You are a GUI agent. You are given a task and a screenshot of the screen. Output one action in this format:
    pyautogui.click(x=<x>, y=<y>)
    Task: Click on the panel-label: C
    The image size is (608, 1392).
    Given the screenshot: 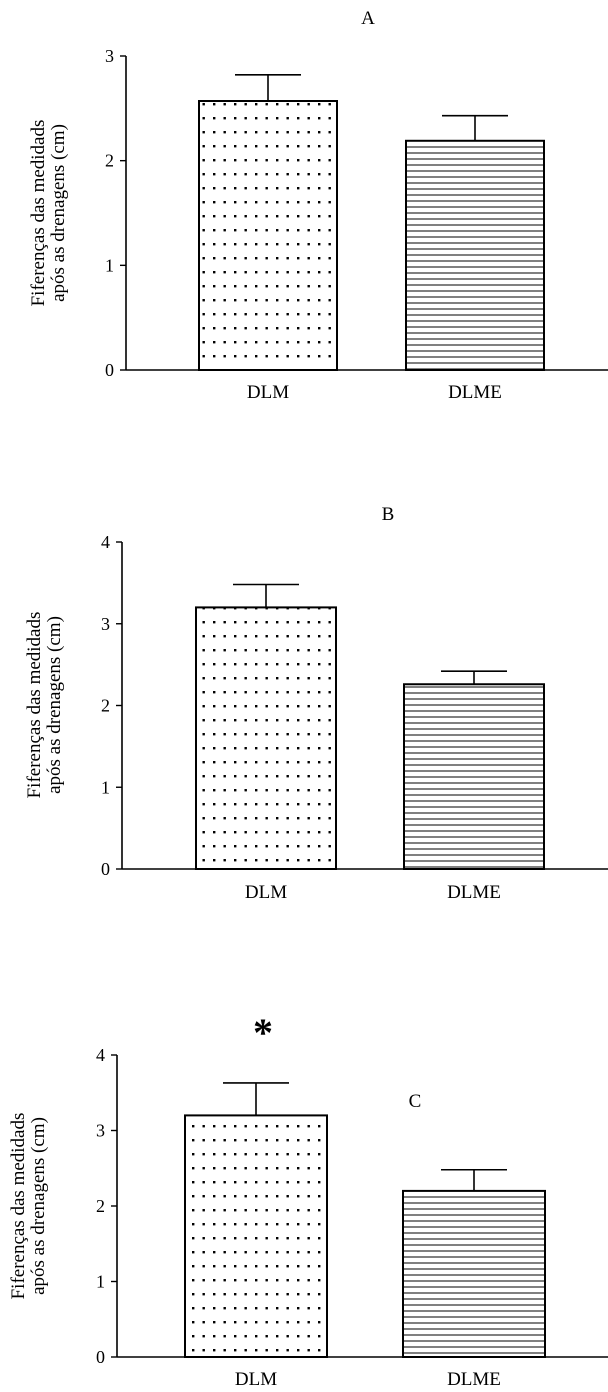 What is the action you would take?
    pyautogui.click(x=415, y=1101)
    